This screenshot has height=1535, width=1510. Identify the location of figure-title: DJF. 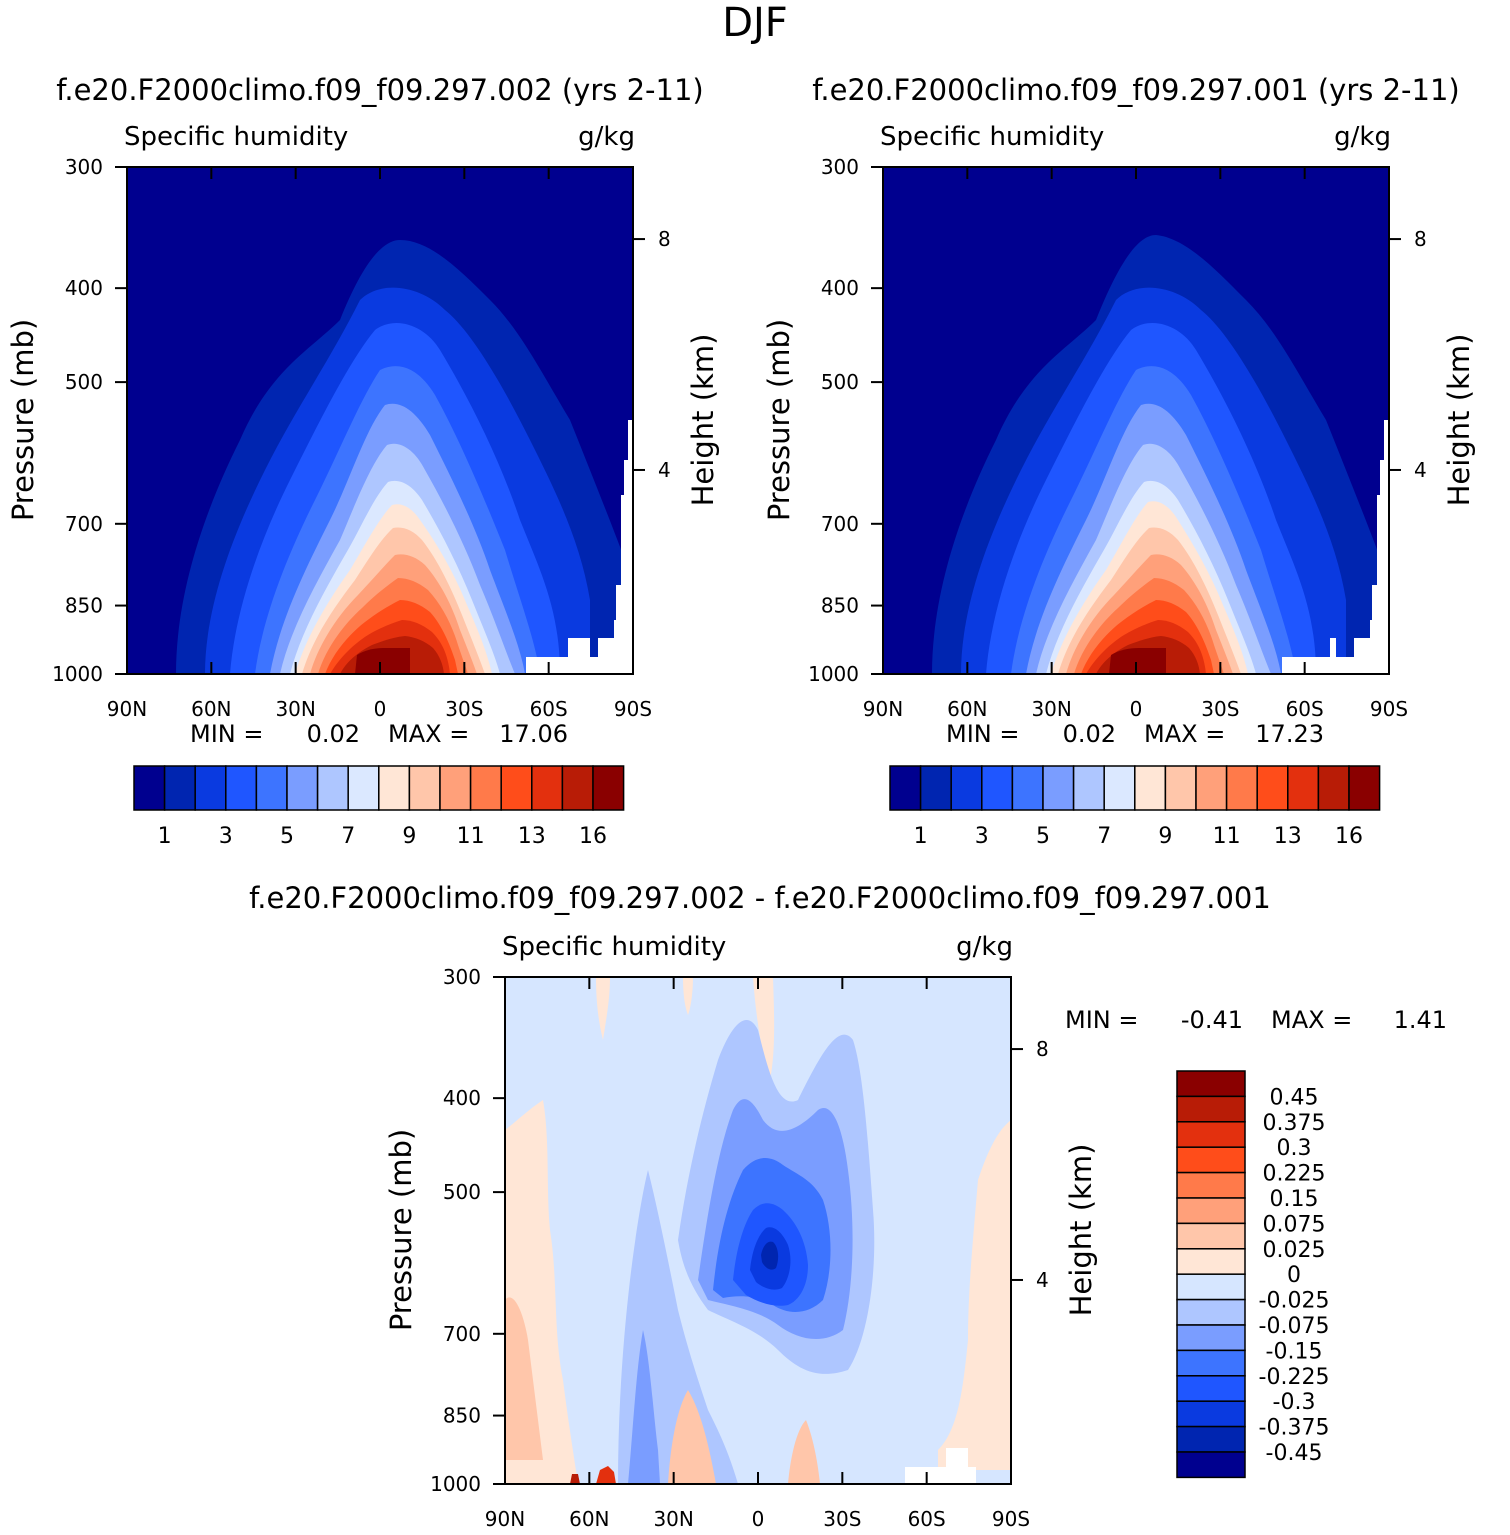
(755, 23).